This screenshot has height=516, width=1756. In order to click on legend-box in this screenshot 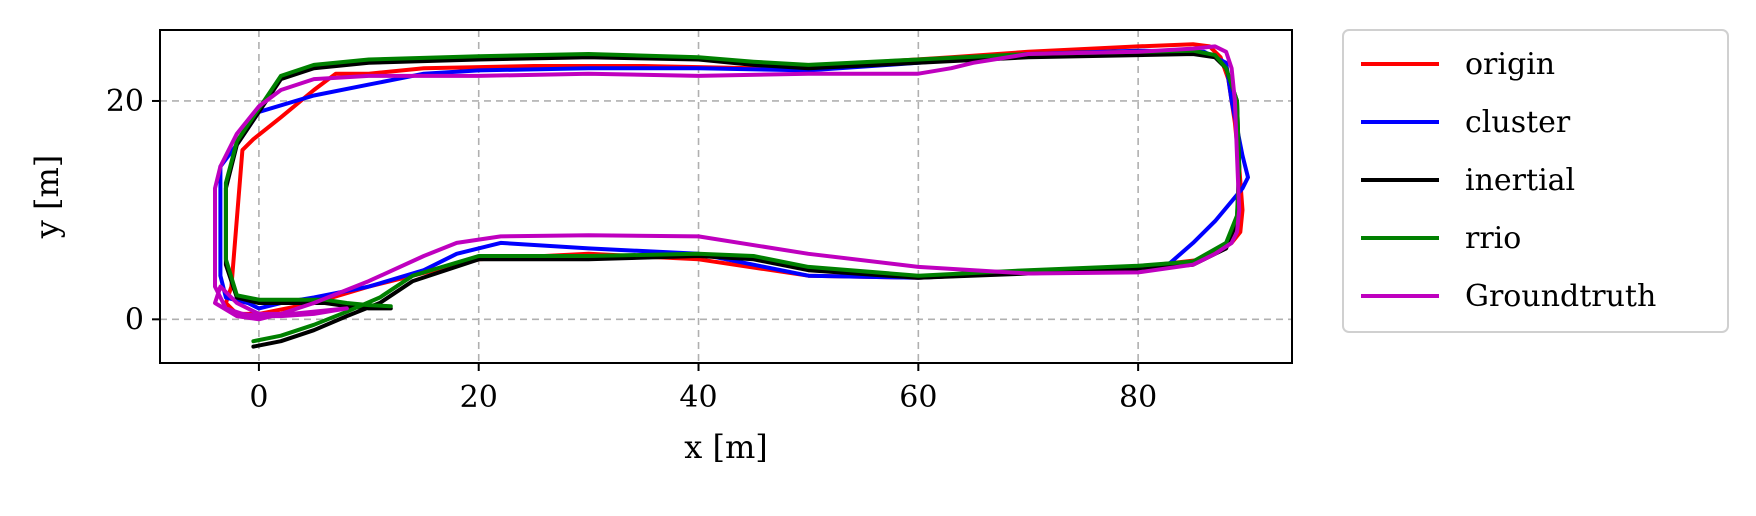, I will do `click(1535, 181)`.